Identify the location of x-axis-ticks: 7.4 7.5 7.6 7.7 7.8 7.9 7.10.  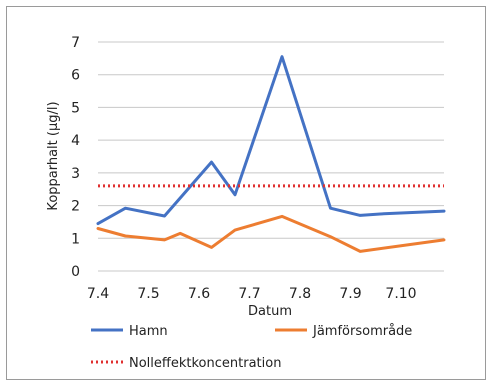
(252, 294).